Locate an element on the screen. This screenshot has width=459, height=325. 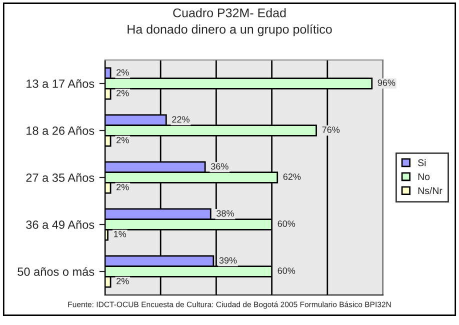
y-tick-label: 13 a 17 Años is located at coordinates (60, 83).